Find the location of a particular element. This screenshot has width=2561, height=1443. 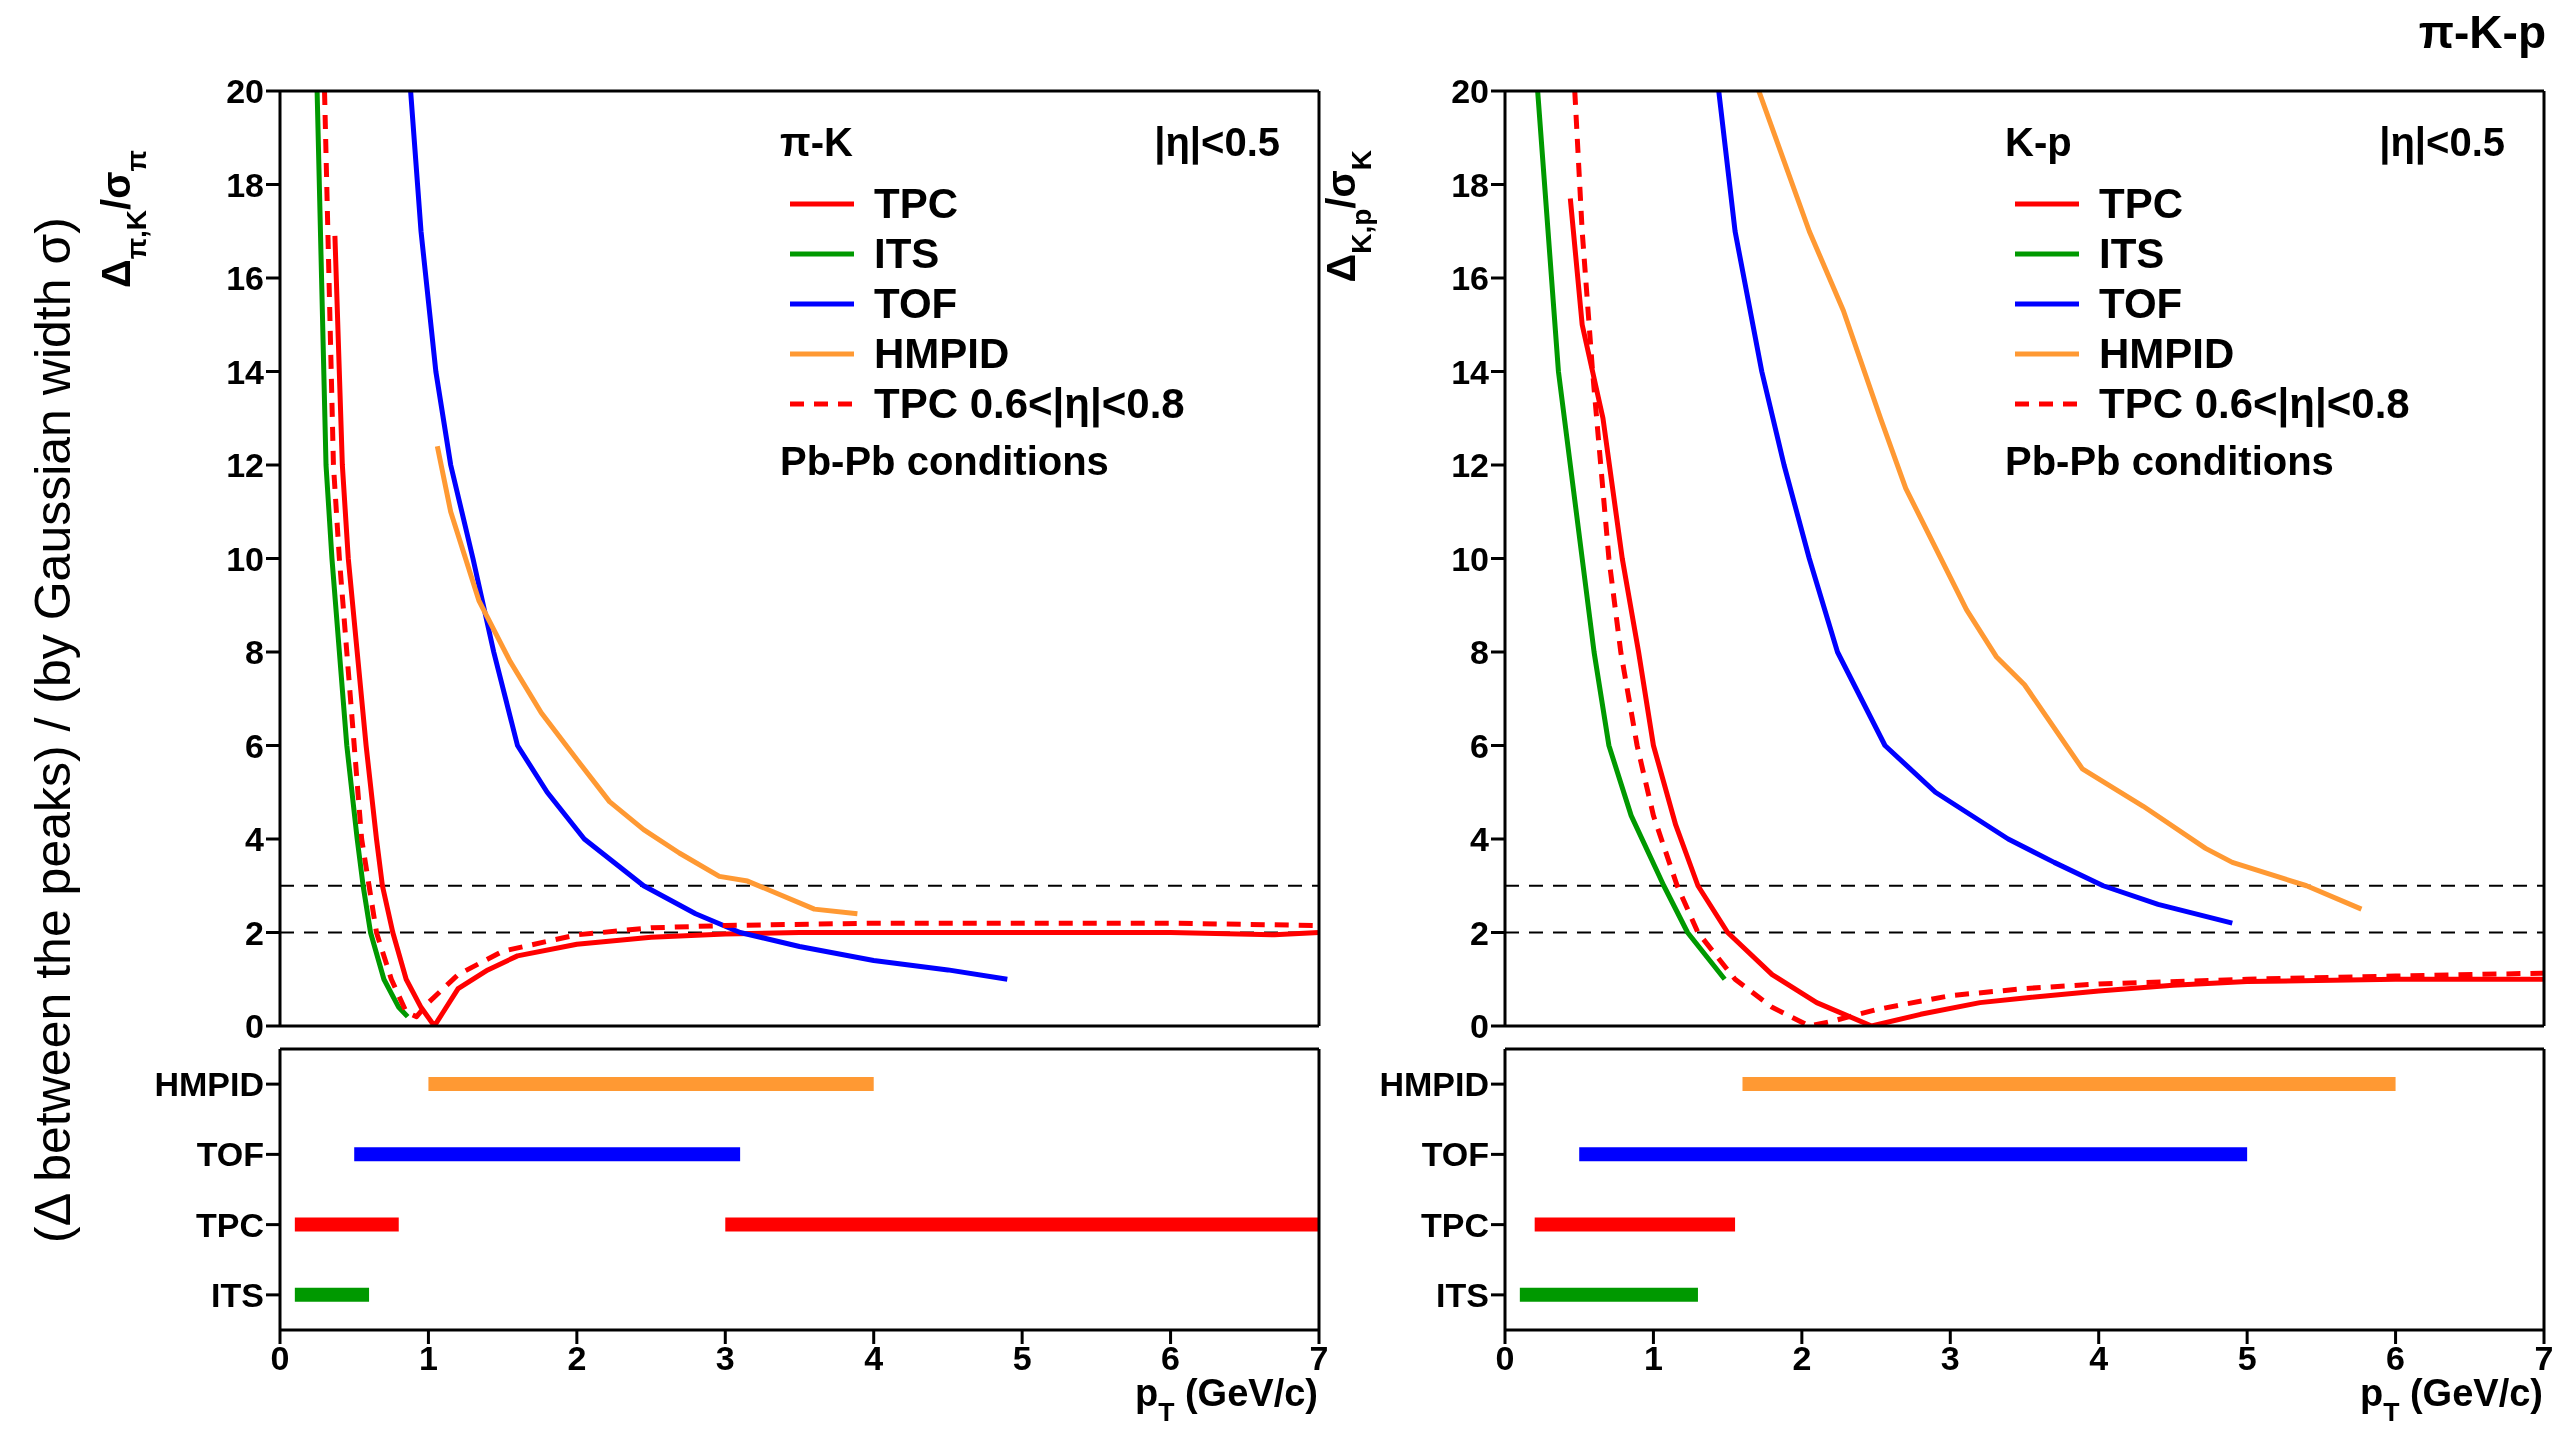

text: π-K-p is located at coordinates (2482, 32).